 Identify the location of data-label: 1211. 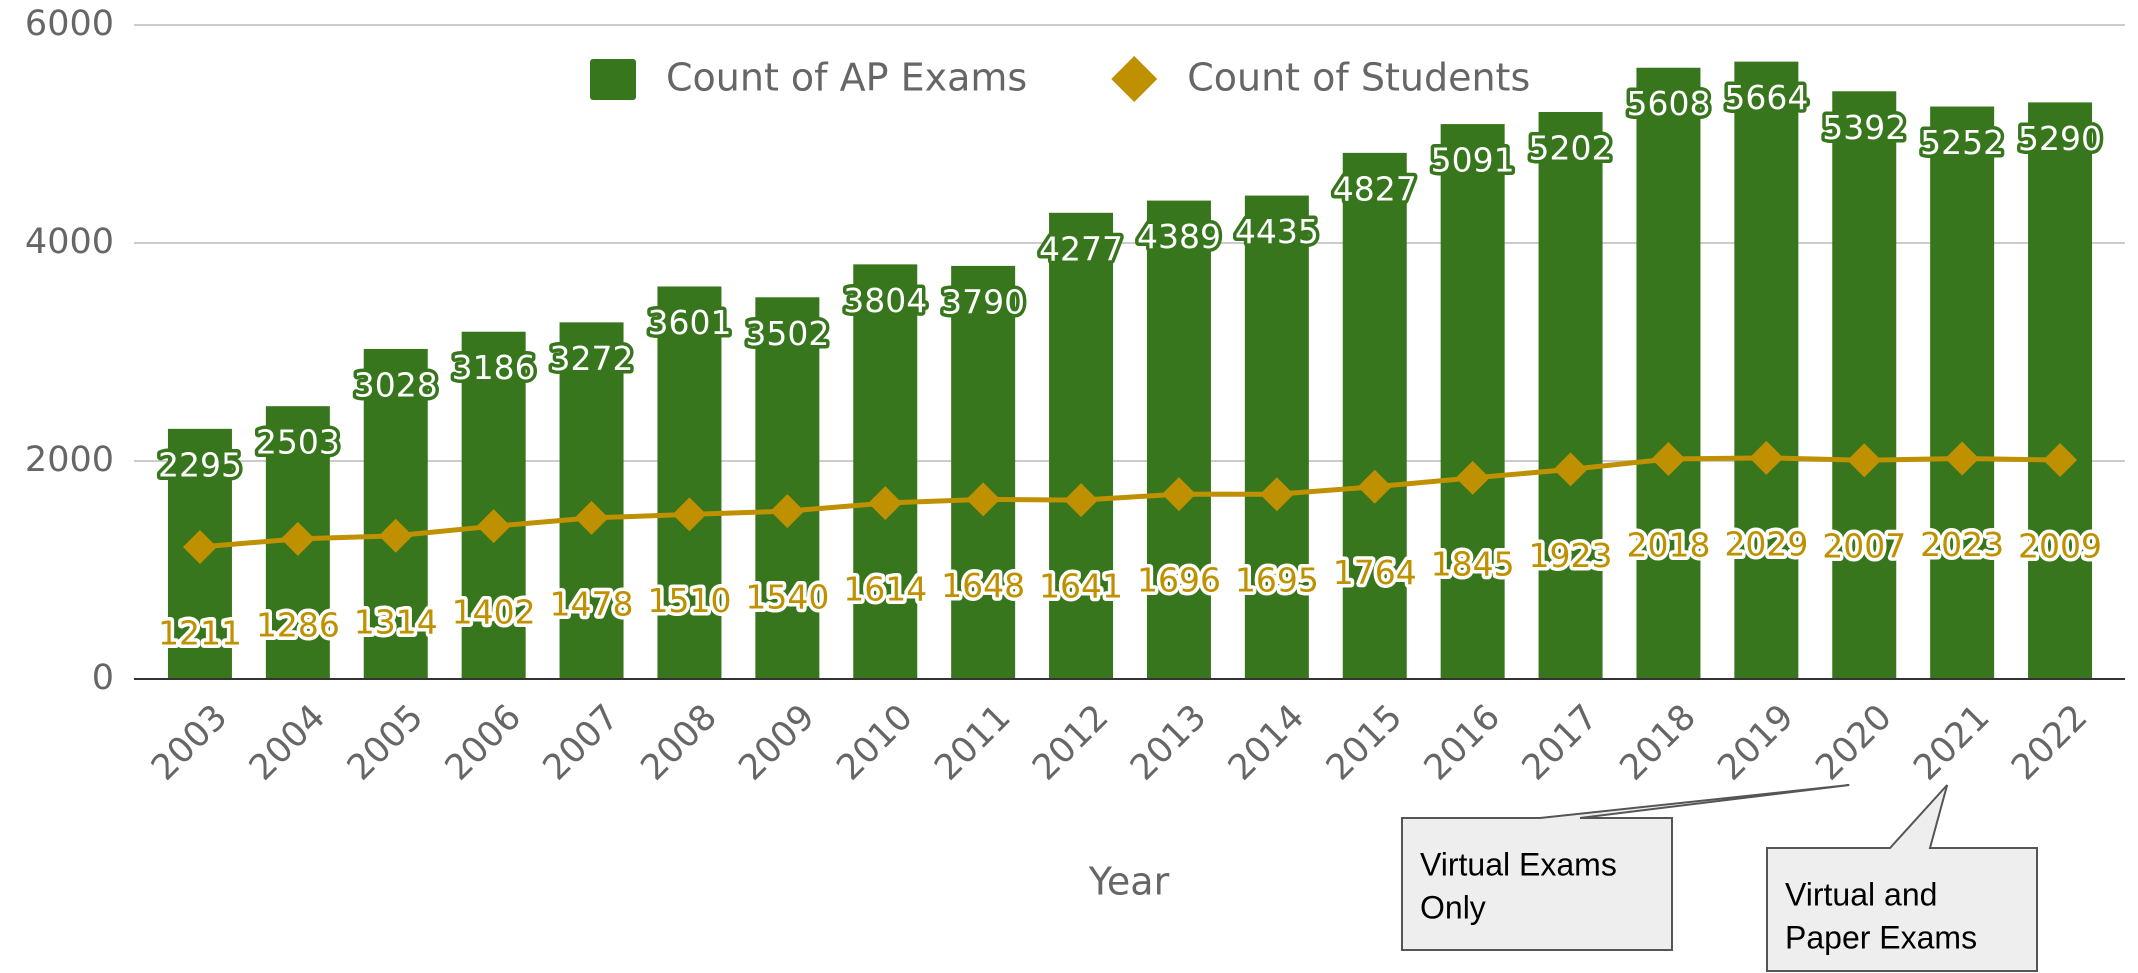
(200, 633).